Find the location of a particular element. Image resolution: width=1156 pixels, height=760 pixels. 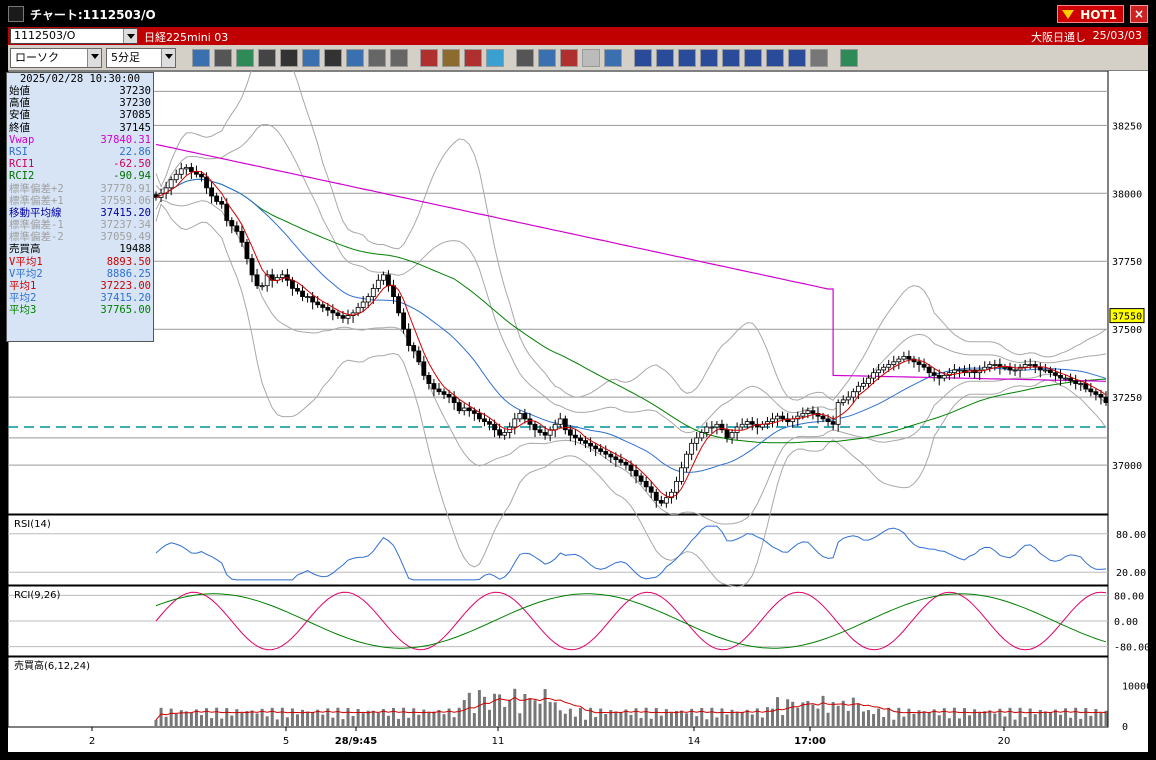

data-window-row: V平均2 8886.25 is located at coordinates (80, 274).